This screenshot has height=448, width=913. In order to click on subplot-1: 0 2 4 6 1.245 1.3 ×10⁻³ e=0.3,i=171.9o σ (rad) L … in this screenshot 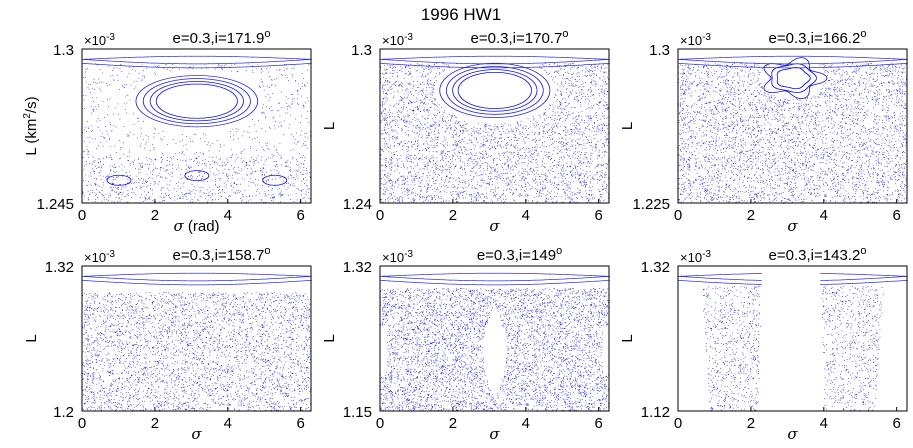, I will do `click(167, 131)`.